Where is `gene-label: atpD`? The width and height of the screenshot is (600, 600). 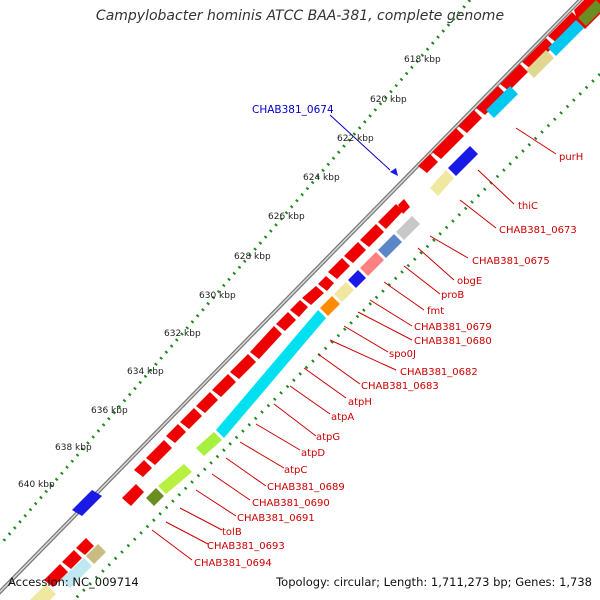 gene-label: atpD is located at coordinates (313, 453).